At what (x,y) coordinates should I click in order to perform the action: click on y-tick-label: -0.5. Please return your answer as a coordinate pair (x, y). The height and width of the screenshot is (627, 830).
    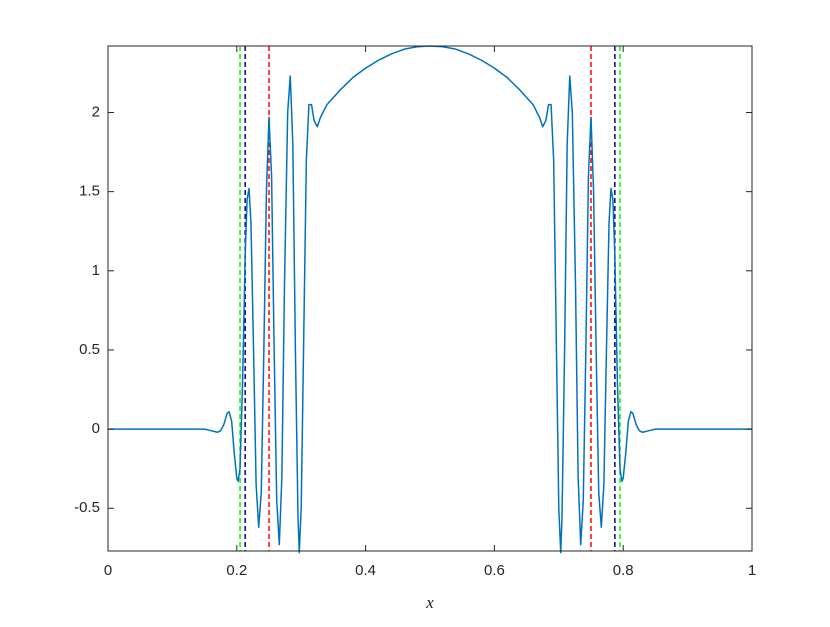
    Looking at the image, I should click on (87, 507).